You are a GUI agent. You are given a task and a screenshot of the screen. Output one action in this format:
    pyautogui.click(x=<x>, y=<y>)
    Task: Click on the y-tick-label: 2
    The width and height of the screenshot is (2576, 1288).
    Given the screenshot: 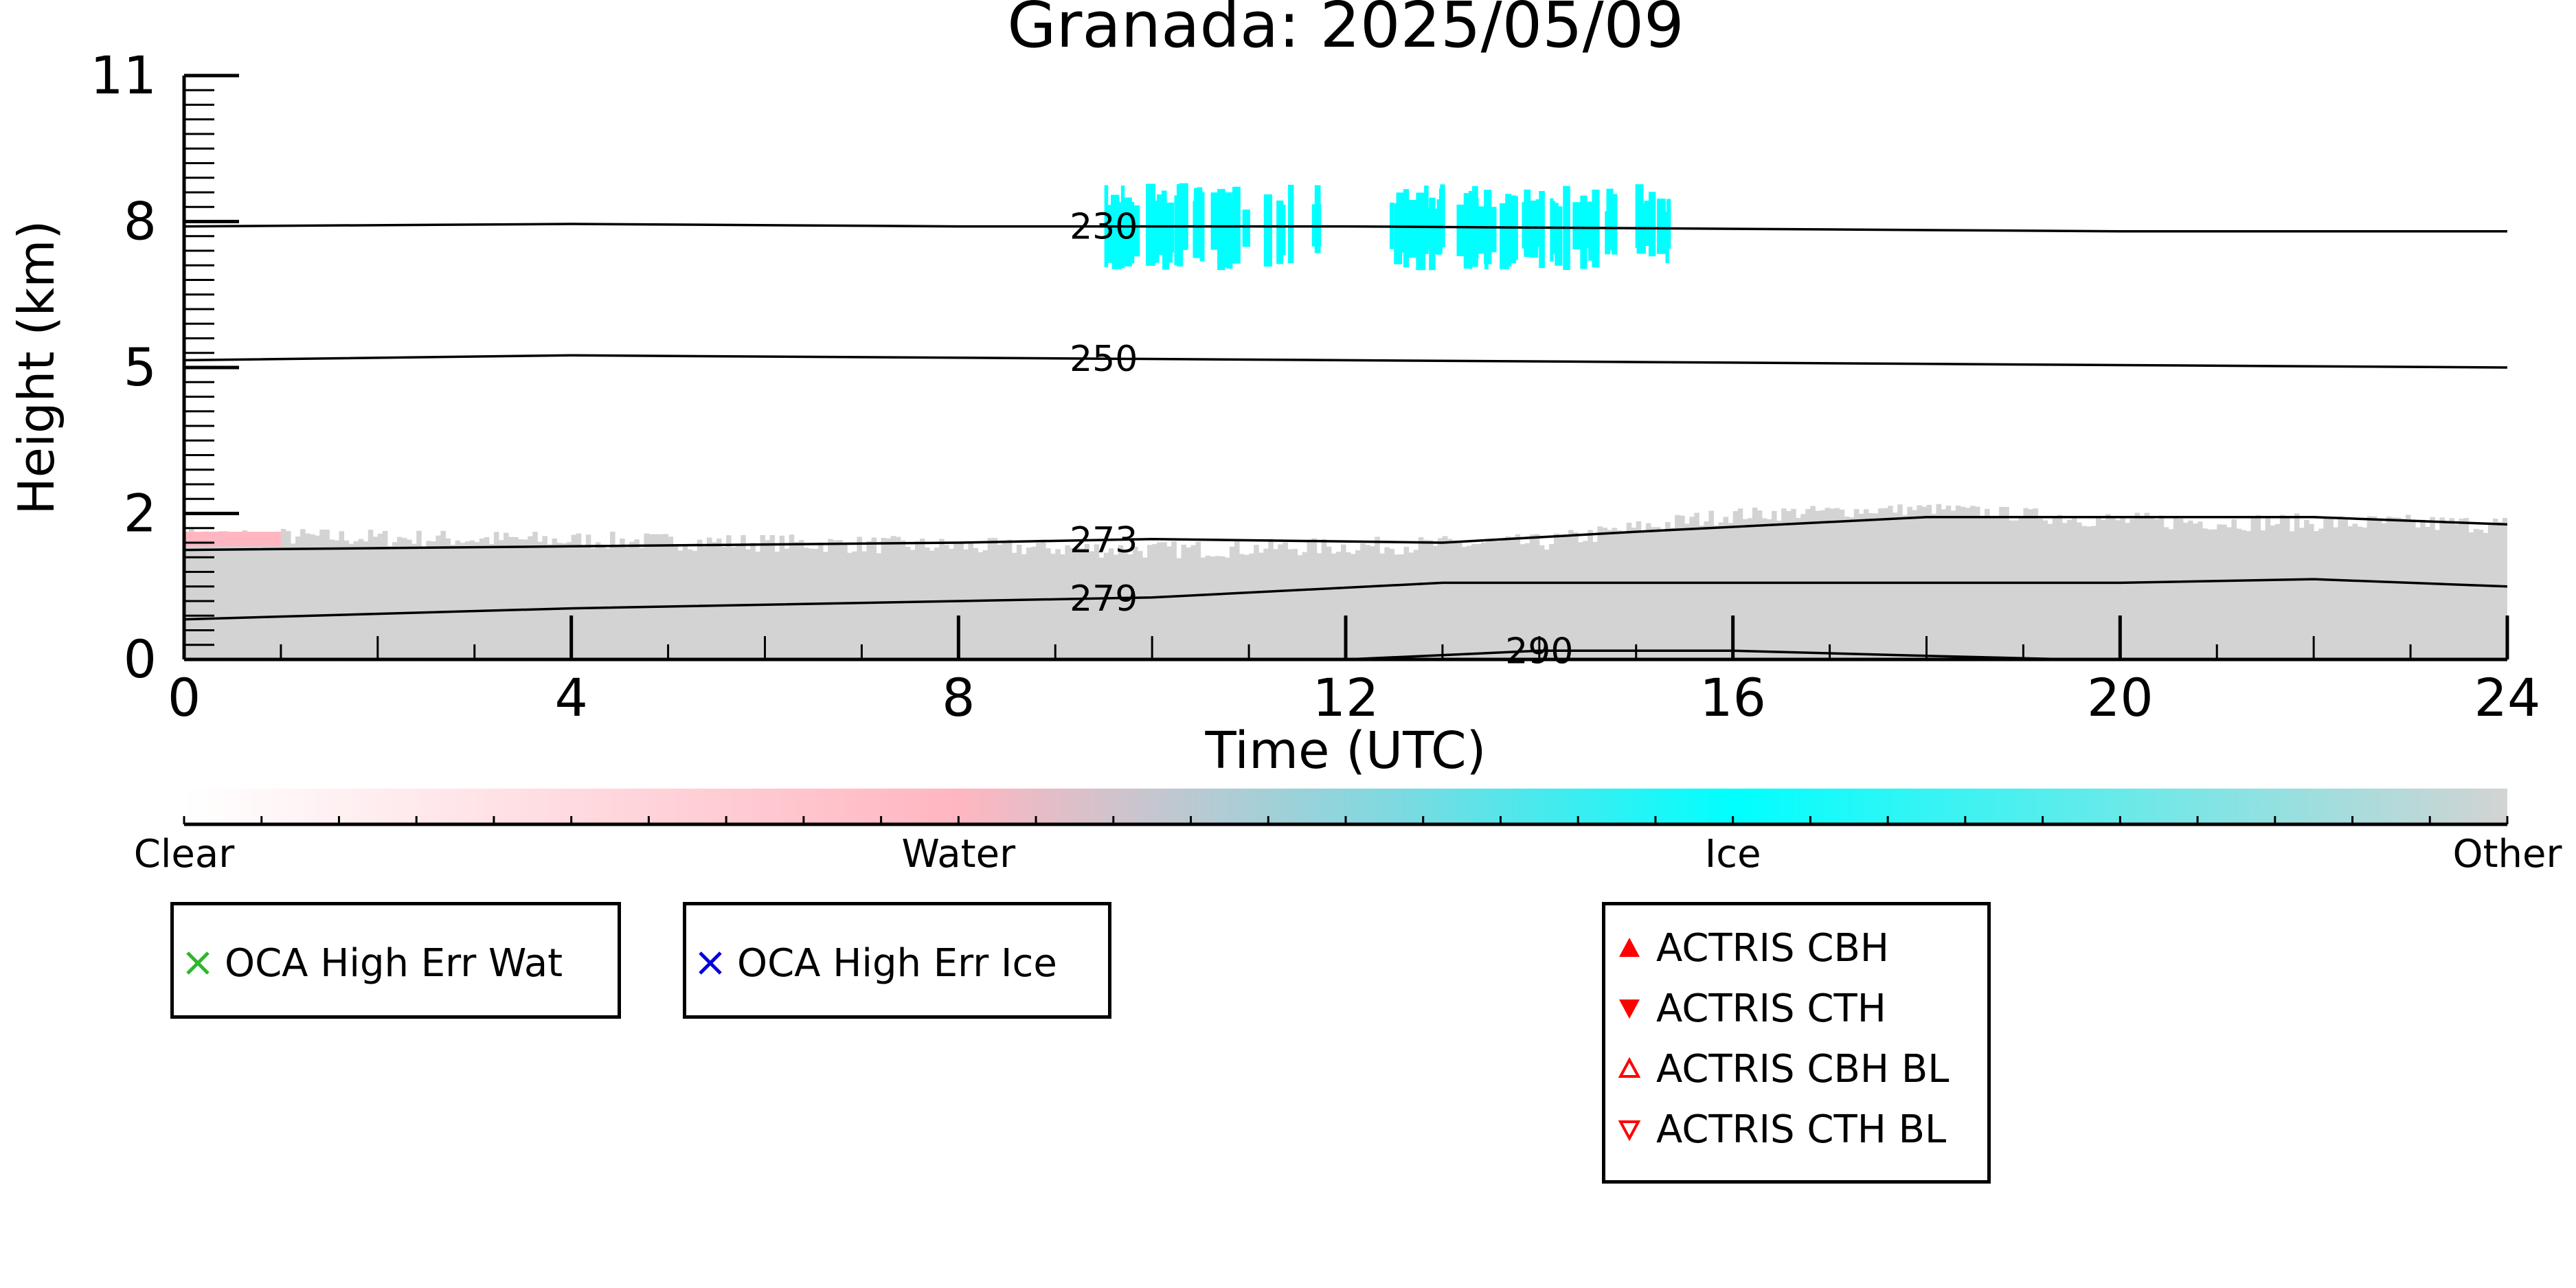 What is the action you would take?
    pyautogui.click(x=140, y=513)
    